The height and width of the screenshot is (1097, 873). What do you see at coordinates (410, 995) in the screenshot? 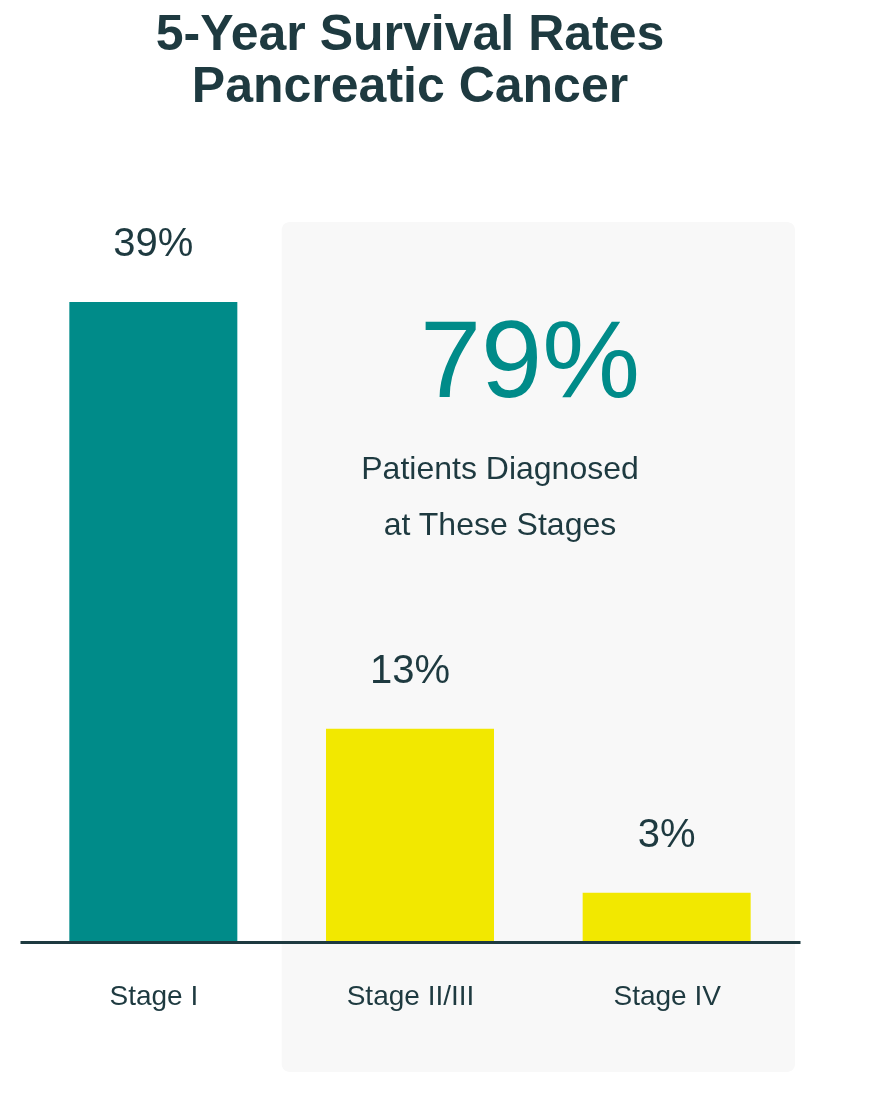
I see `x-tick-label: Stage II/III` at bounding box center [410, 995].